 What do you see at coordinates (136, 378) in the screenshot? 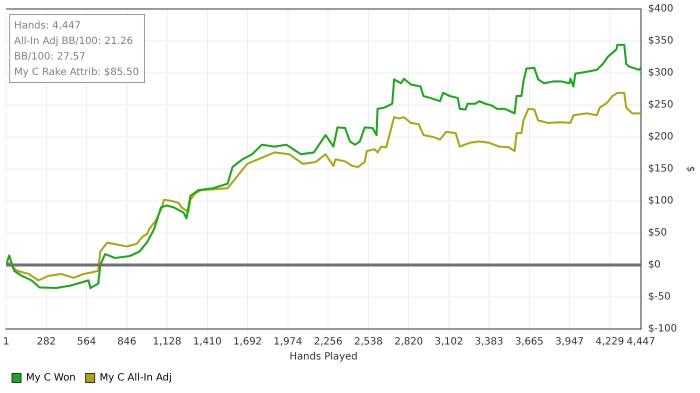
I see `legend-label: My C All-In Adj` at bounding box center [136, 378].